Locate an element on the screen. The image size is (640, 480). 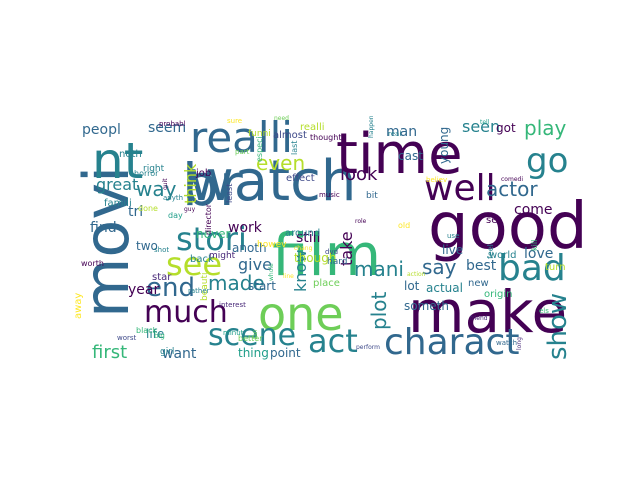
medium-word-2: mani is located at coordinates (379, 269).